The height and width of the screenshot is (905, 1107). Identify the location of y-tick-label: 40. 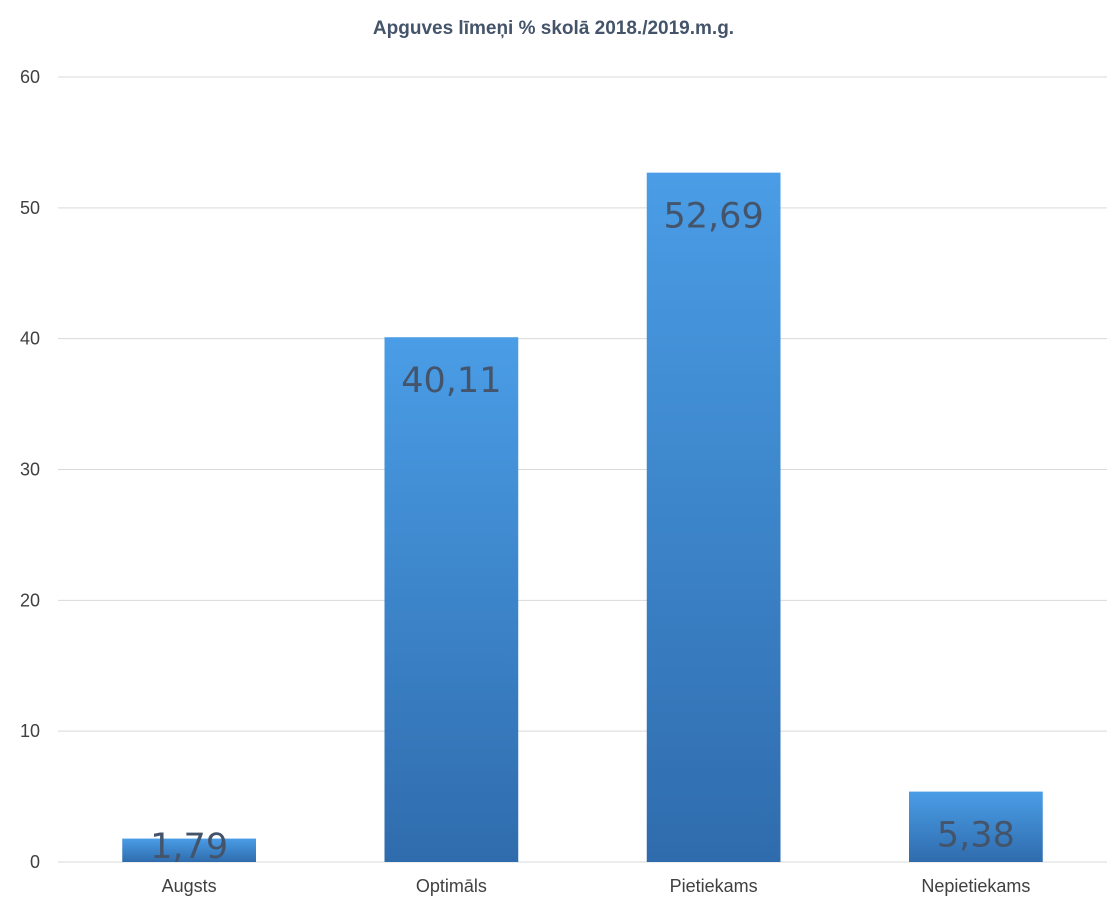
(30, 339).